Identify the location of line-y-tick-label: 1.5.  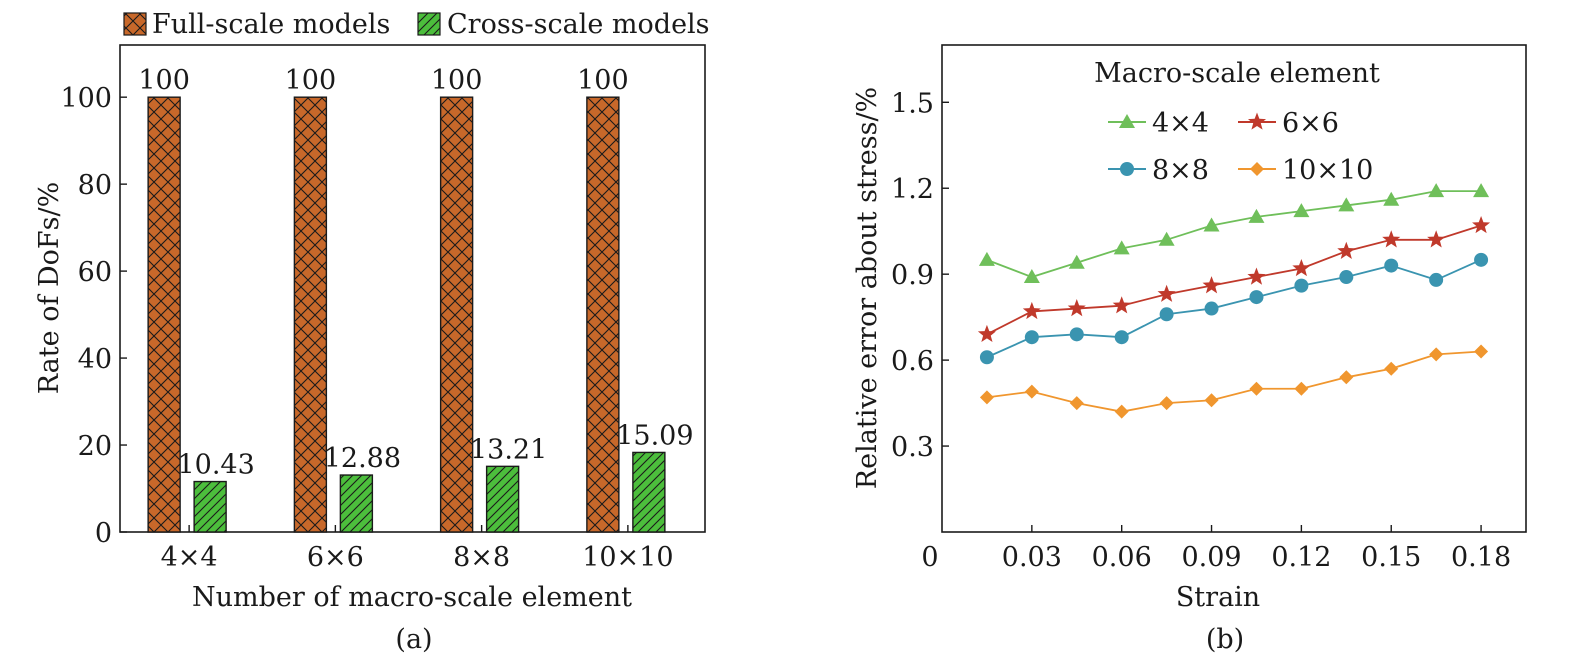
(912, 103).